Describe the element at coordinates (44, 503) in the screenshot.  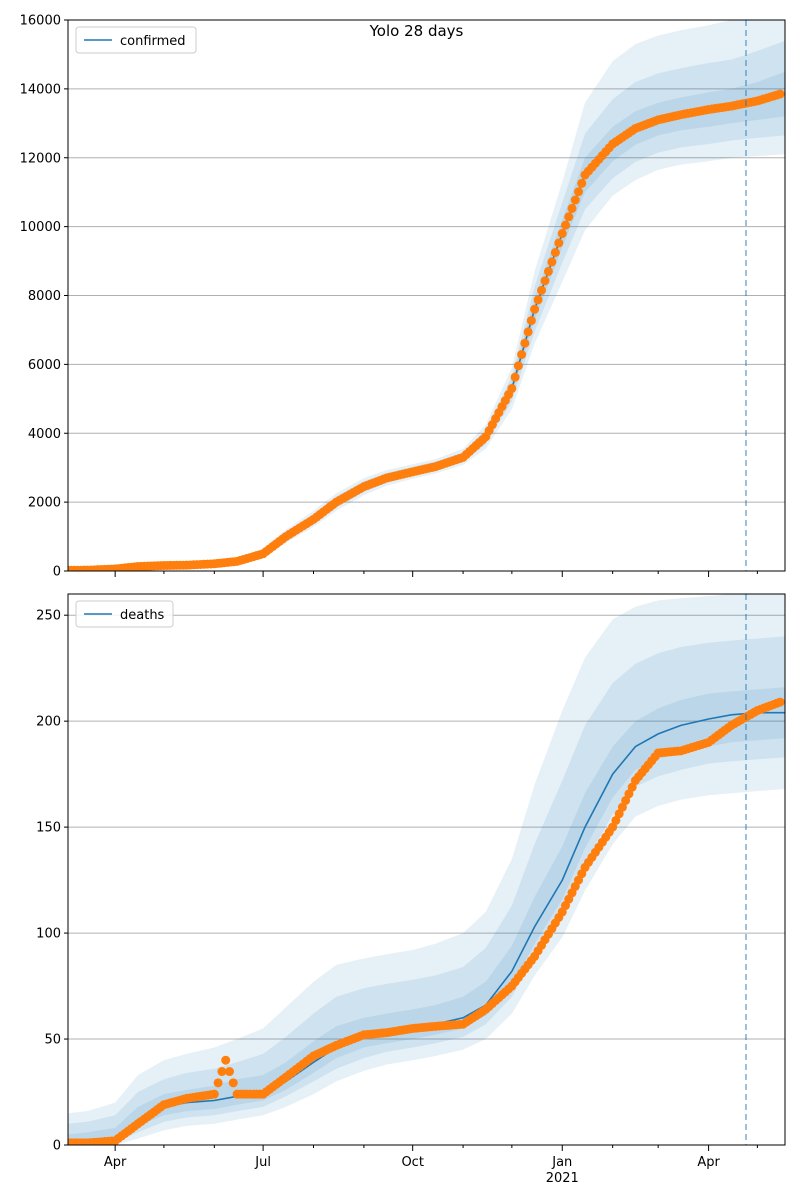
I see `y-tick-label: 2000` at that location.